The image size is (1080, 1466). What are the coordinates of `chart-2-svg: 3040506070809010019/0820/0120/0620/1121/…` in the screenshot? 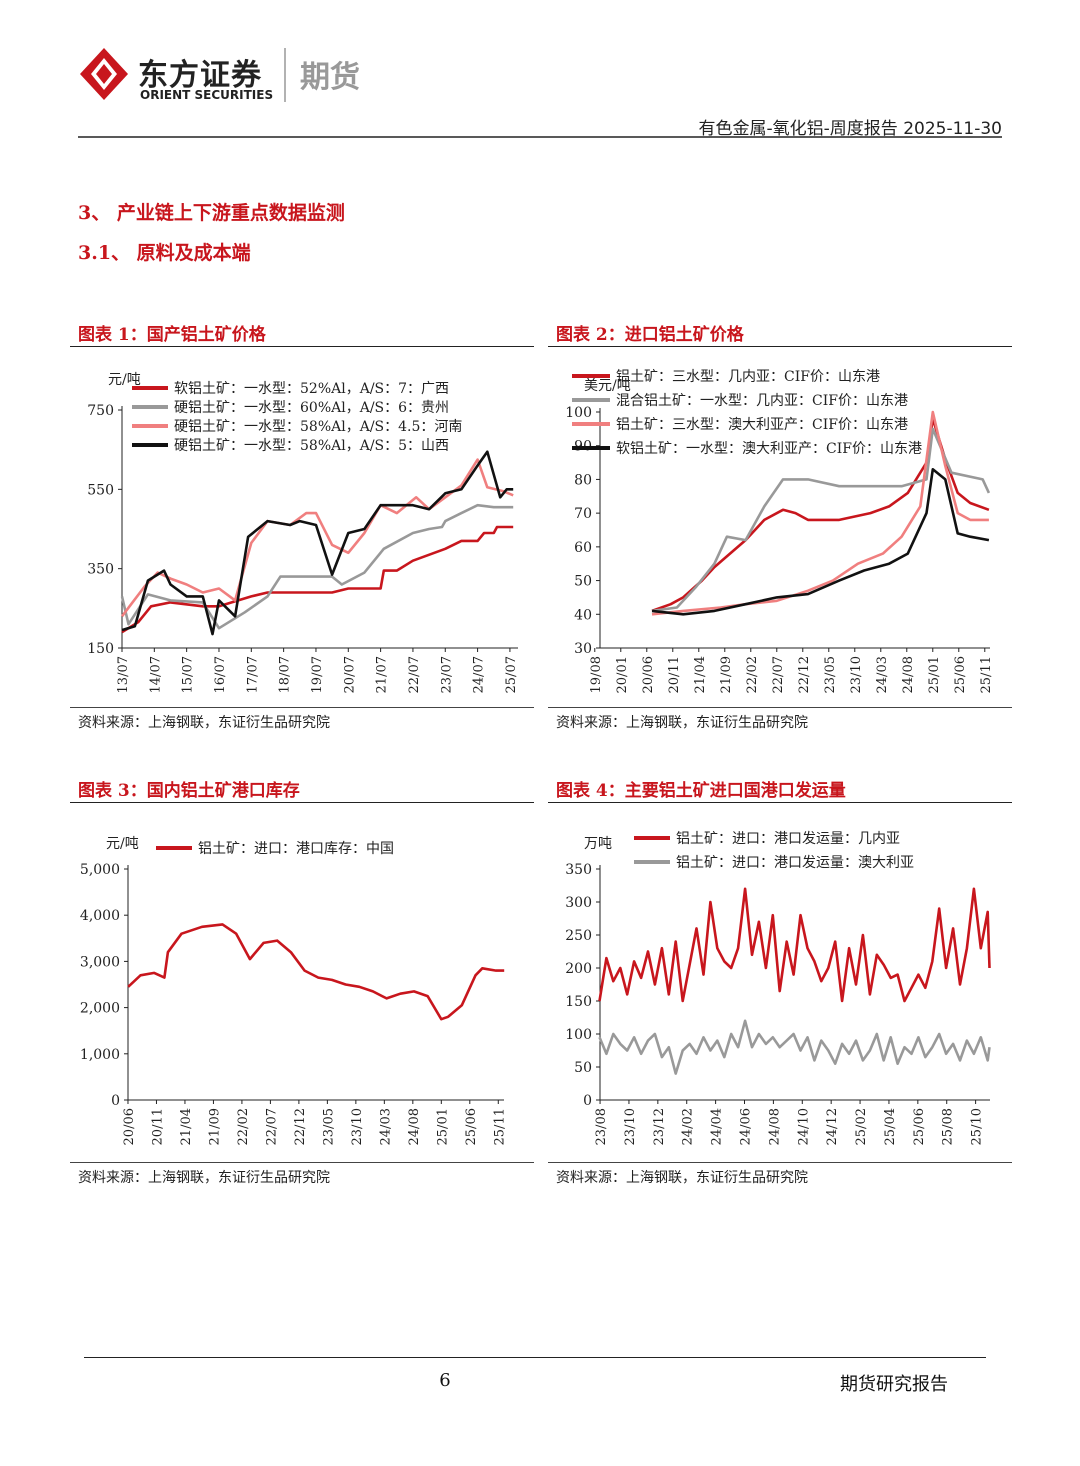 It's located at (779, 531).